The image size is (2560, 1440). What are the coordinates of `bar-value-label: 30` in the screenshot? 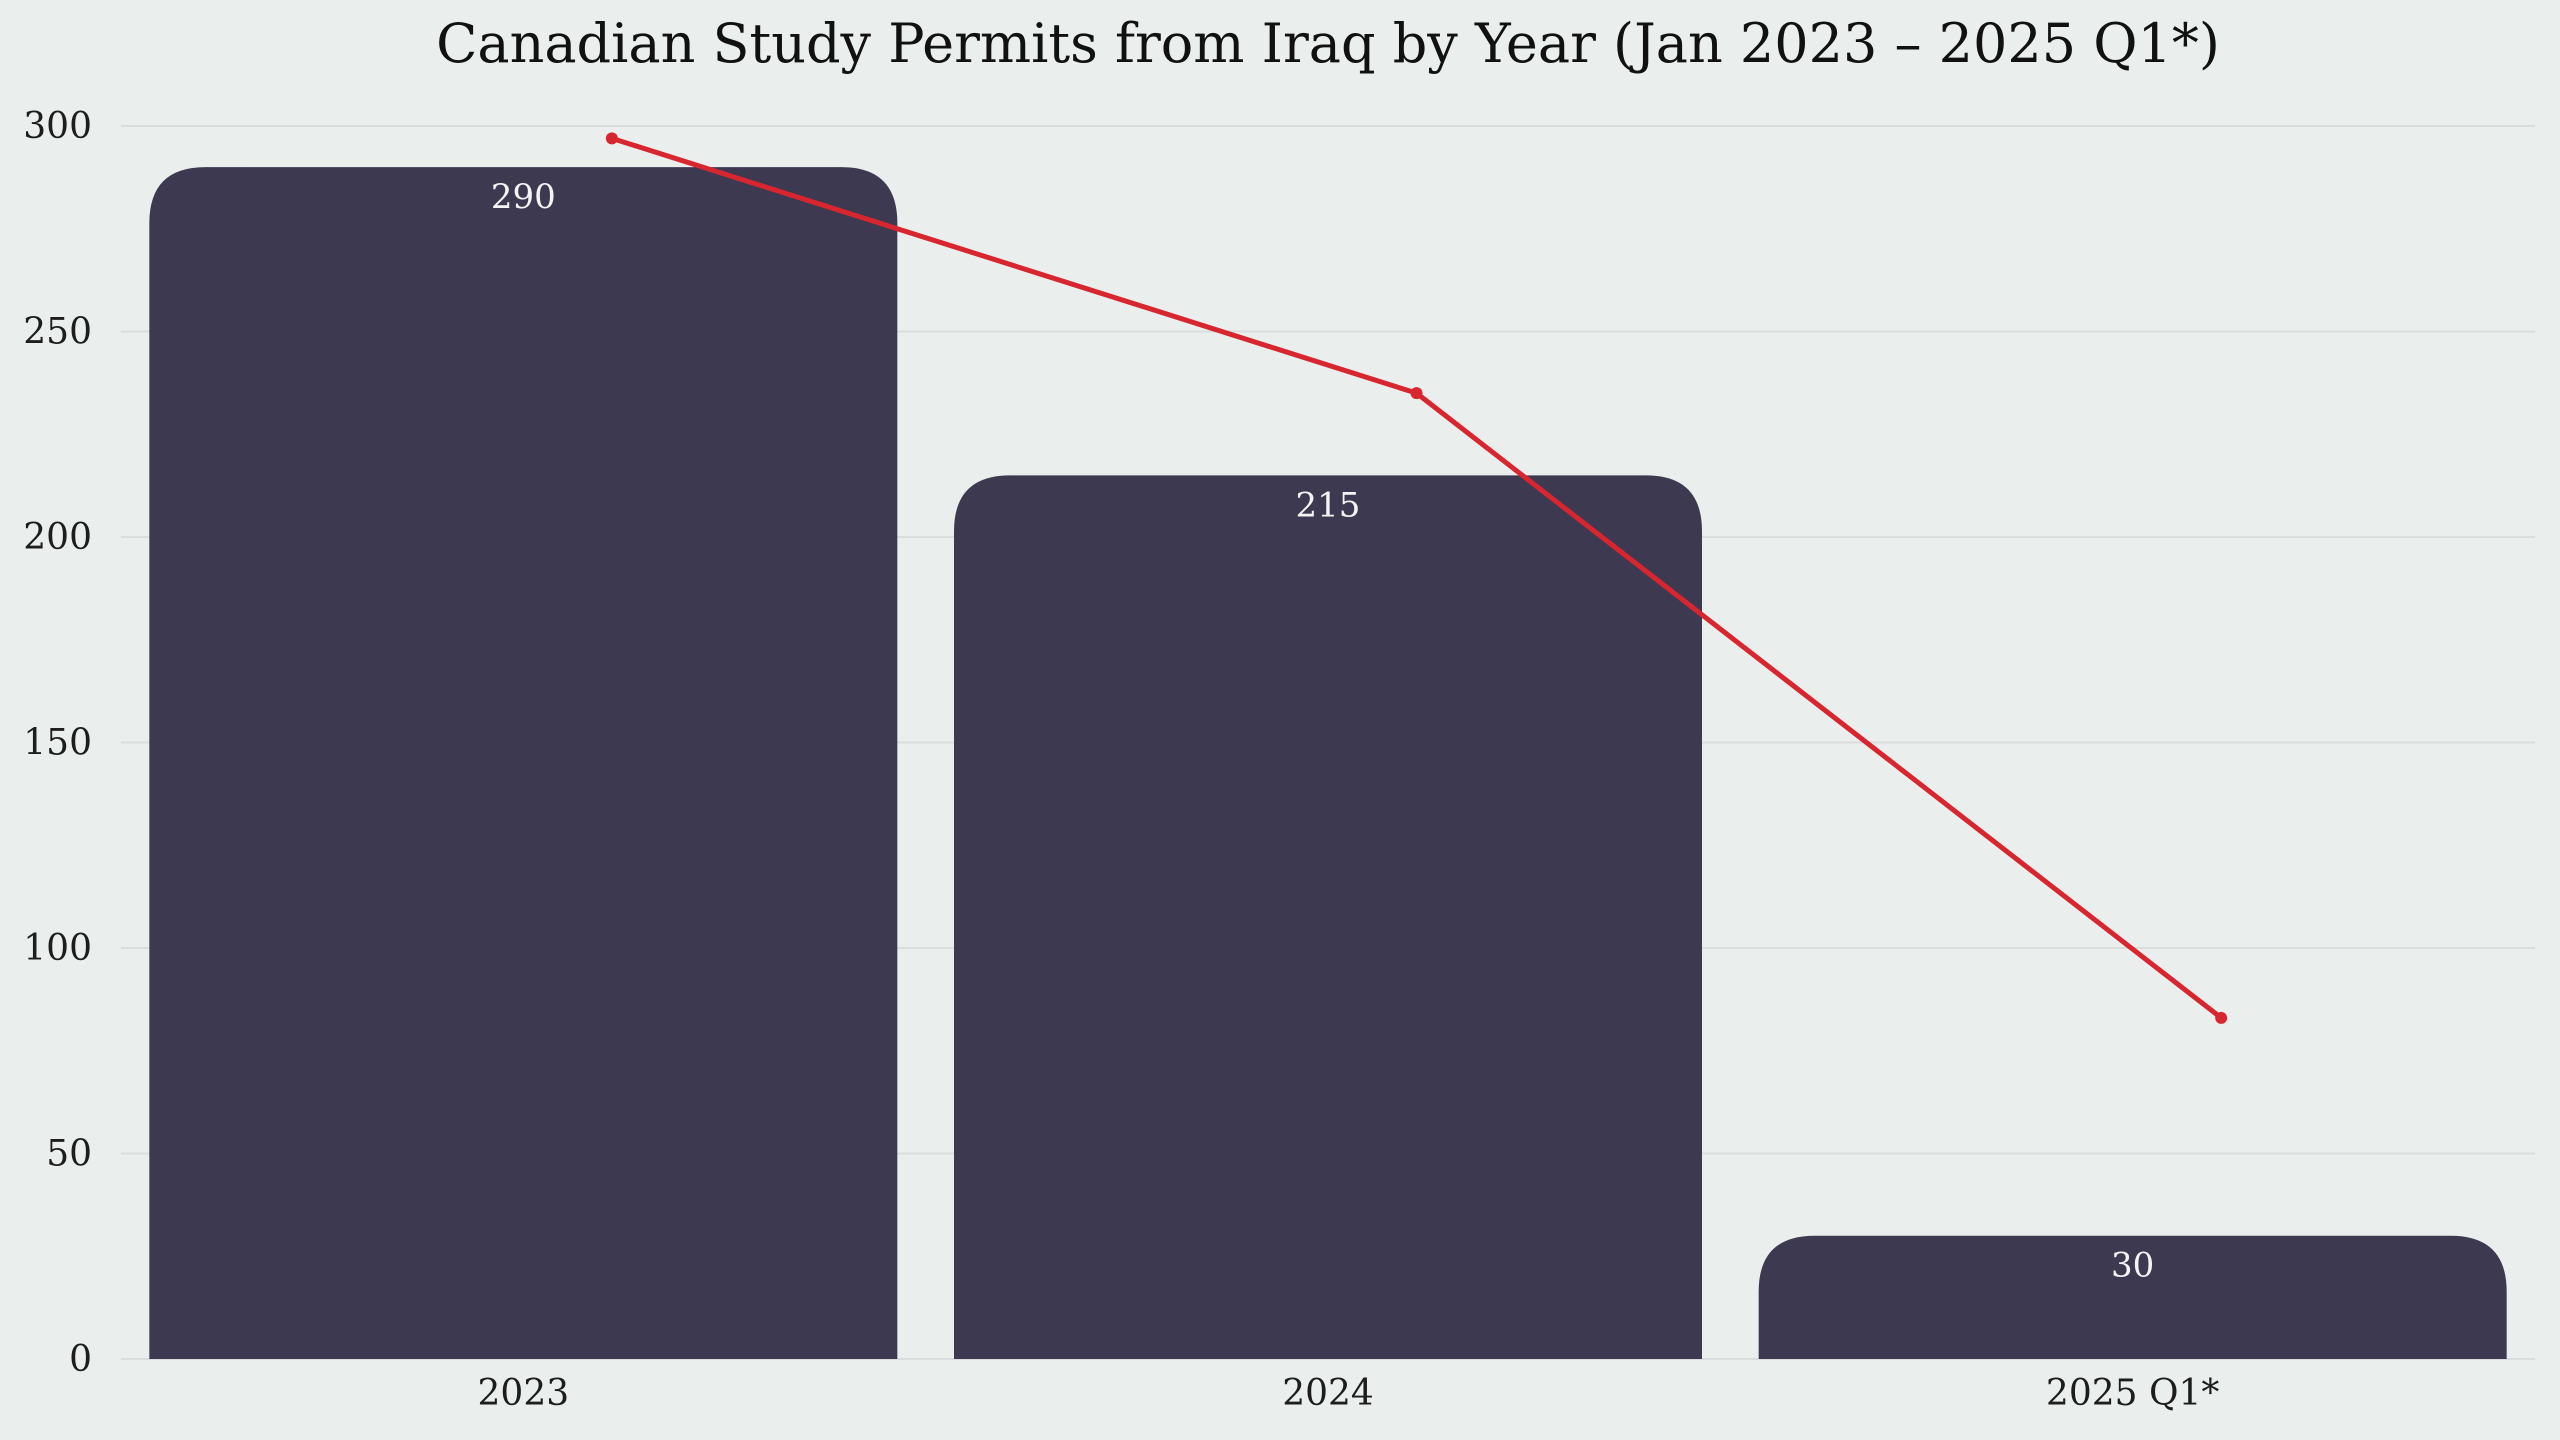 It's located at (2132, 1266).